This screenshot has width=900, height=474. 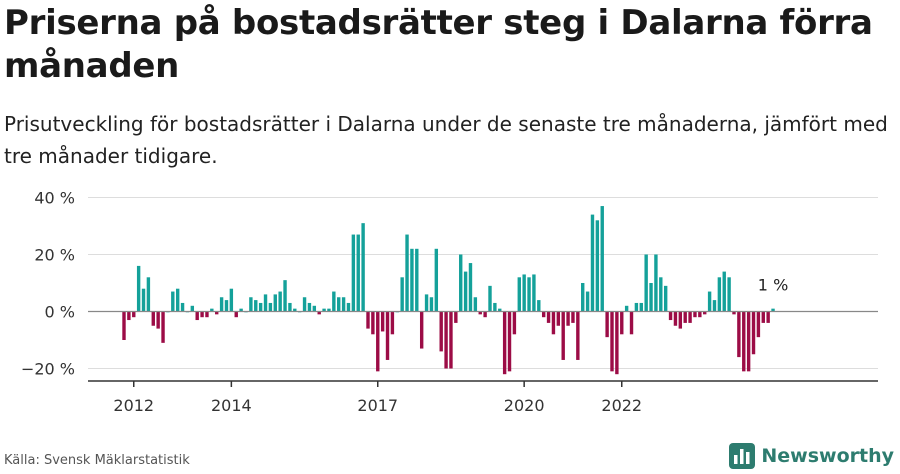 I want to click on x-tick-label: 2012, so click(x=133, y=405).